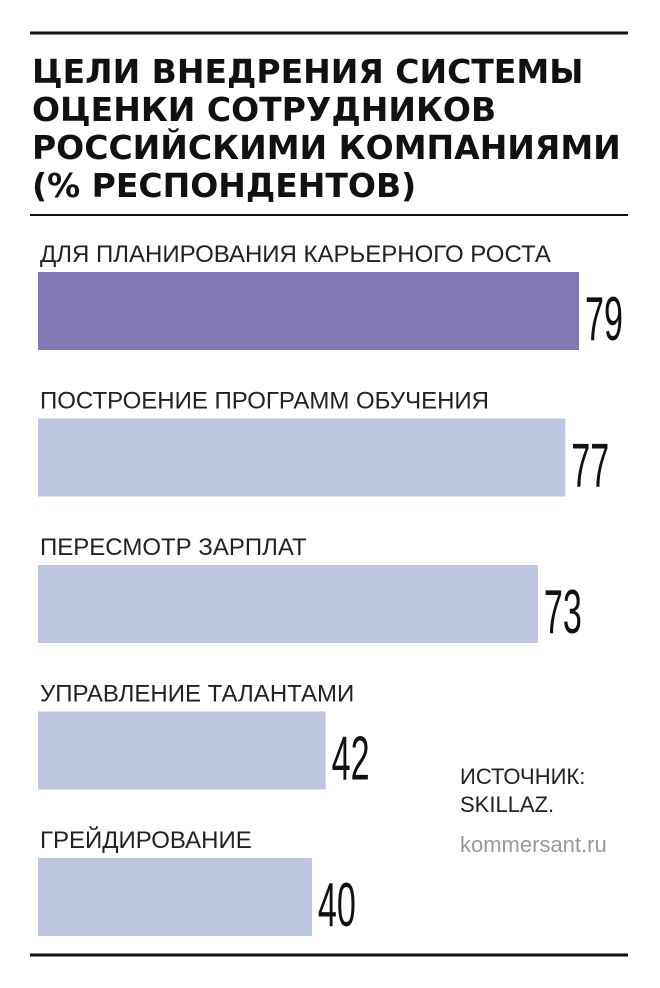 This screenshot has width=660, height=988. Describe the element at coordinates (295, 254) in the screenshot. I see `category-label: ДЛЯ ПЛАНИРОВАНИЯ КАРЬЕРНОГО РОСТА` at that location.